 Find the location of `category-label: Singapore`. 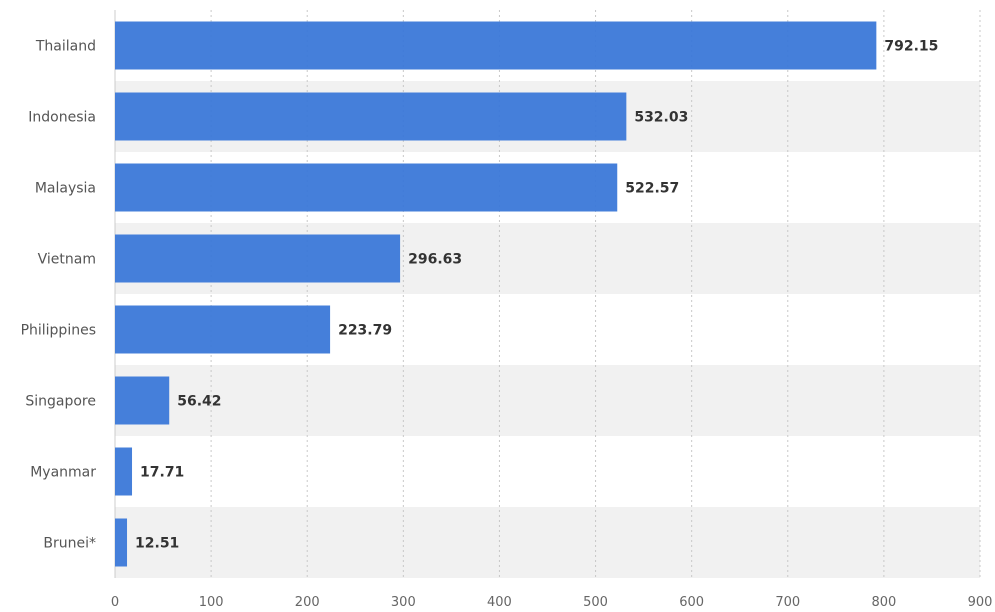

category-label: Singapore is located at coordinates (60, 402).